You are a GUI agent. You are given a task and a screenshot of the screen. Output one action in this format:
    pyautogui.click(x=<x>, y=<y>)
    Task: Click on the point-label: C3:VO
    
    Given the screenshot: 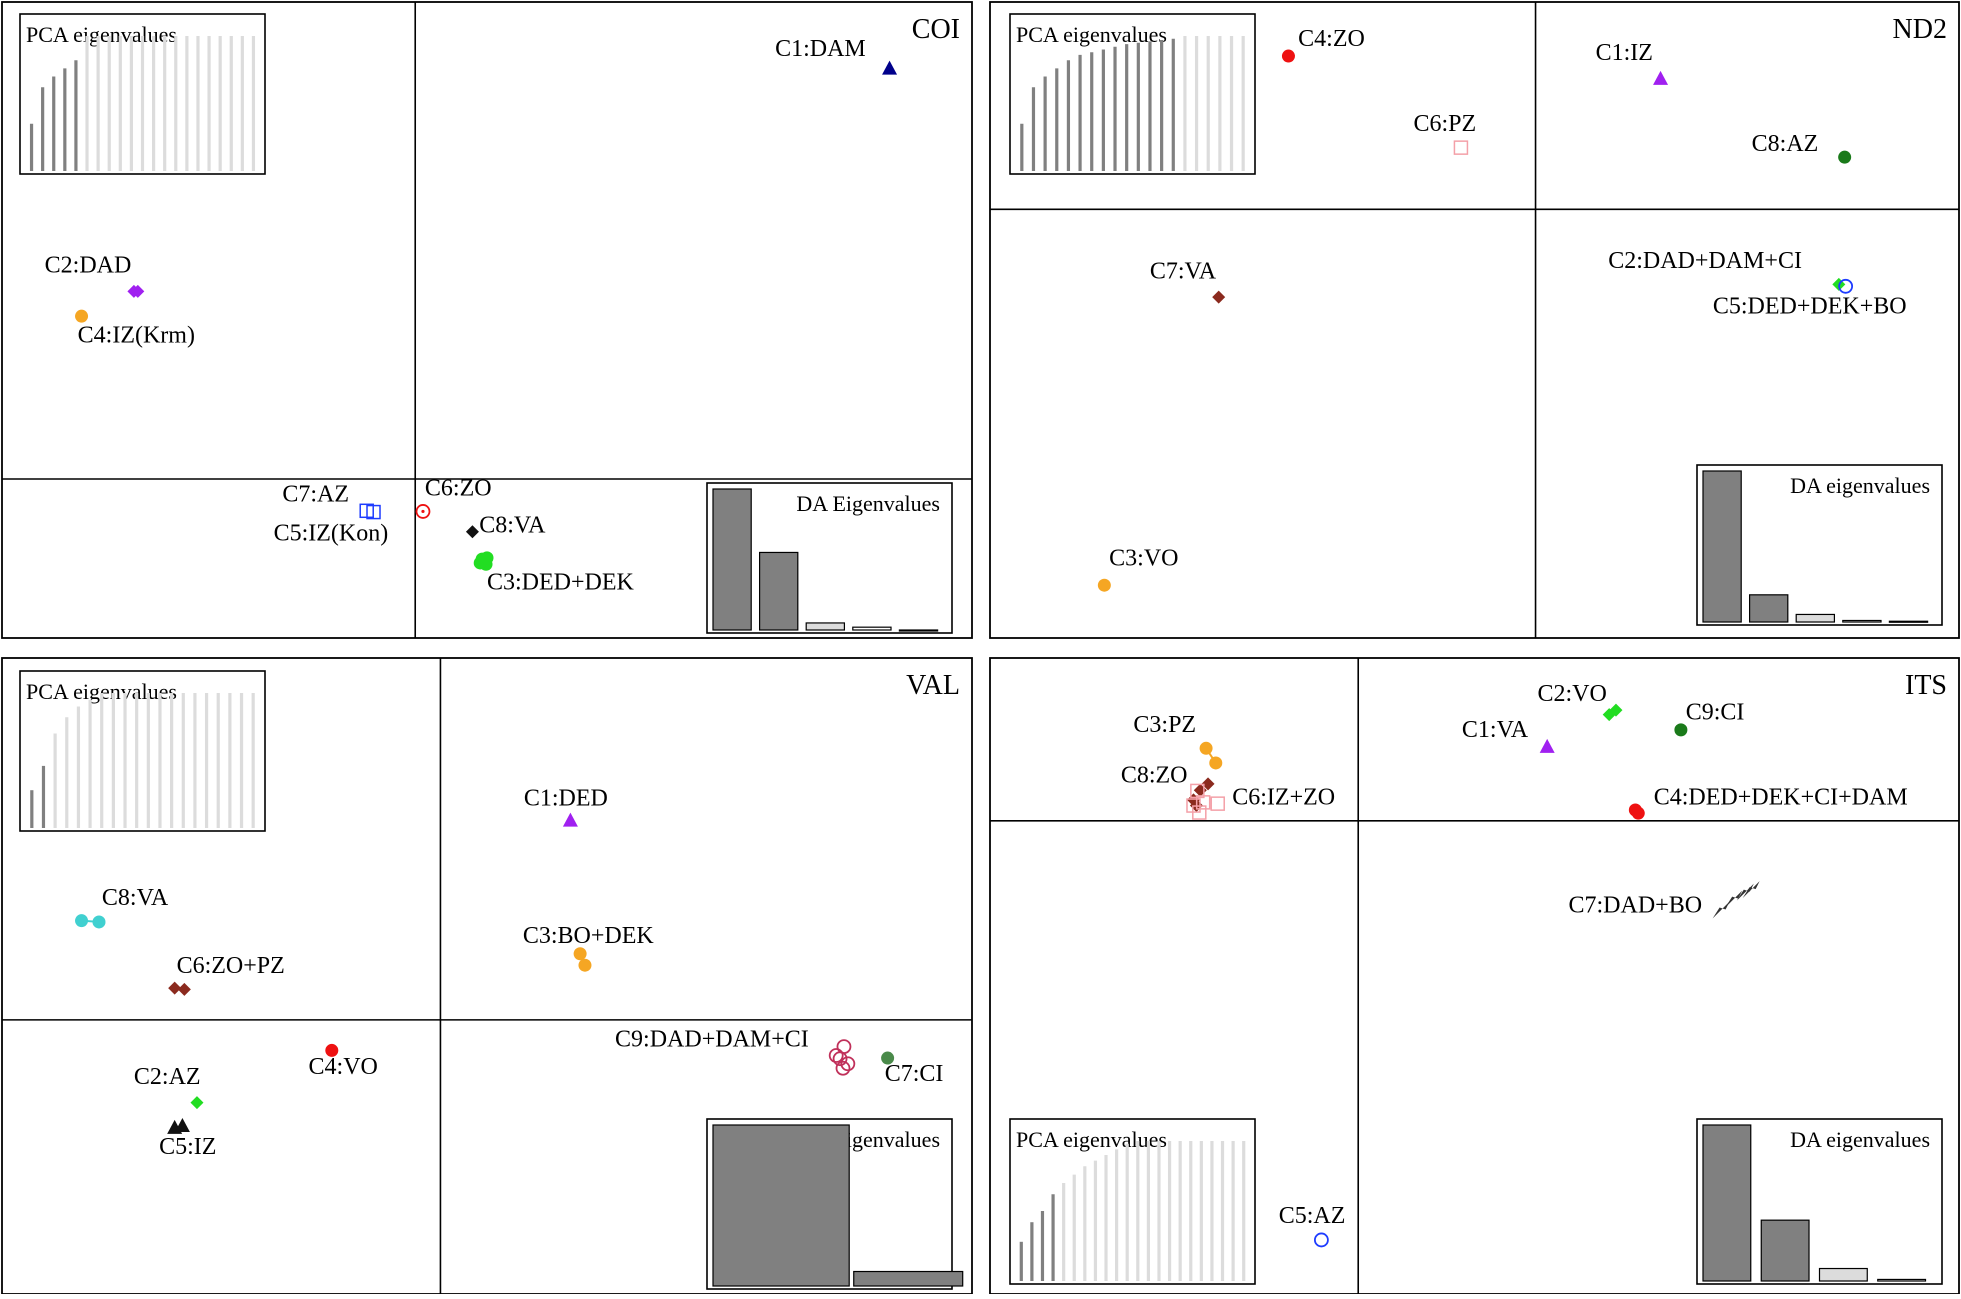 What is the action you would take?
    pyautogui.click(x=1143, y=558)
    